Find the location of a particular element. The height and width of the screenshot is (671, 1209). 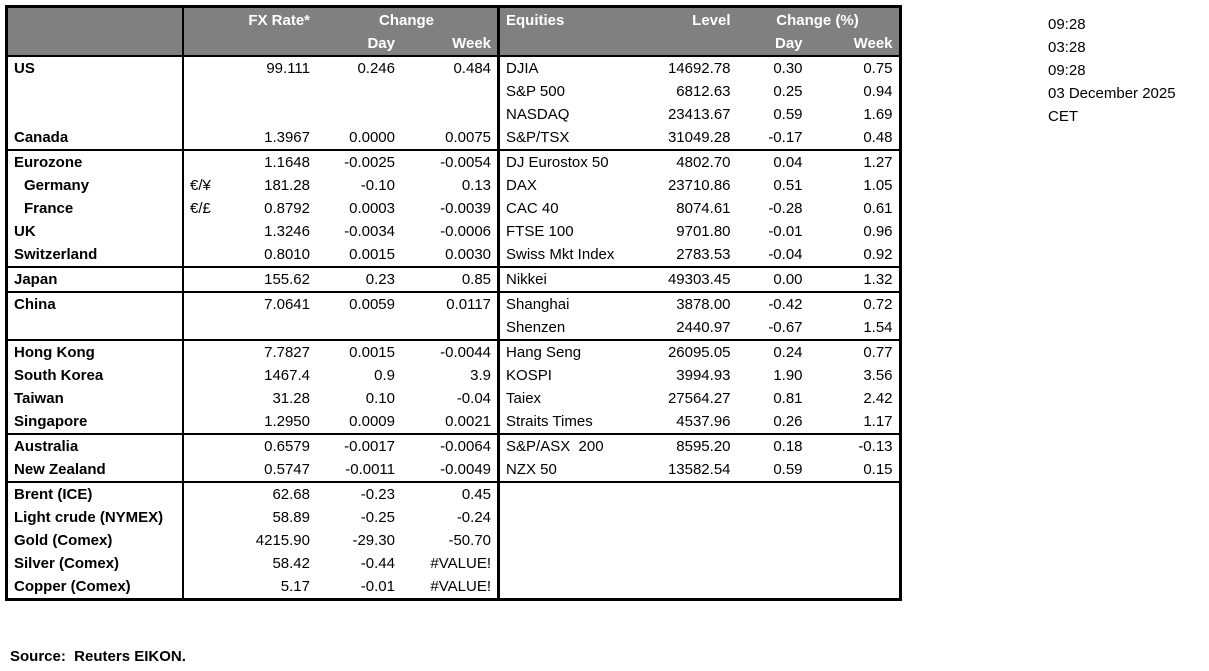

equity-day-change-cell: 1.90 is located at coordinates (788, 375).